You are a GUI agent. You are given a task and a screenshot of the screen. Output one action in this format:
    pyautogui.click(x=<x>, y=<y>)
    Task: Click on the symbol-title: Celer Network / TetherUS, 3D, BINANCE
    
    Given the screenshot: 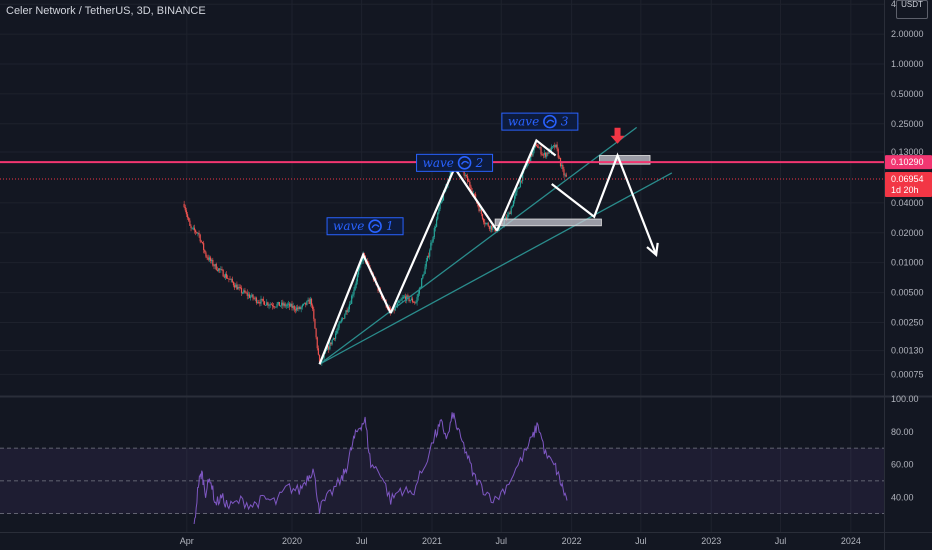 What is the action you would take?
    pyautogui.click(x=106, y=11)
    